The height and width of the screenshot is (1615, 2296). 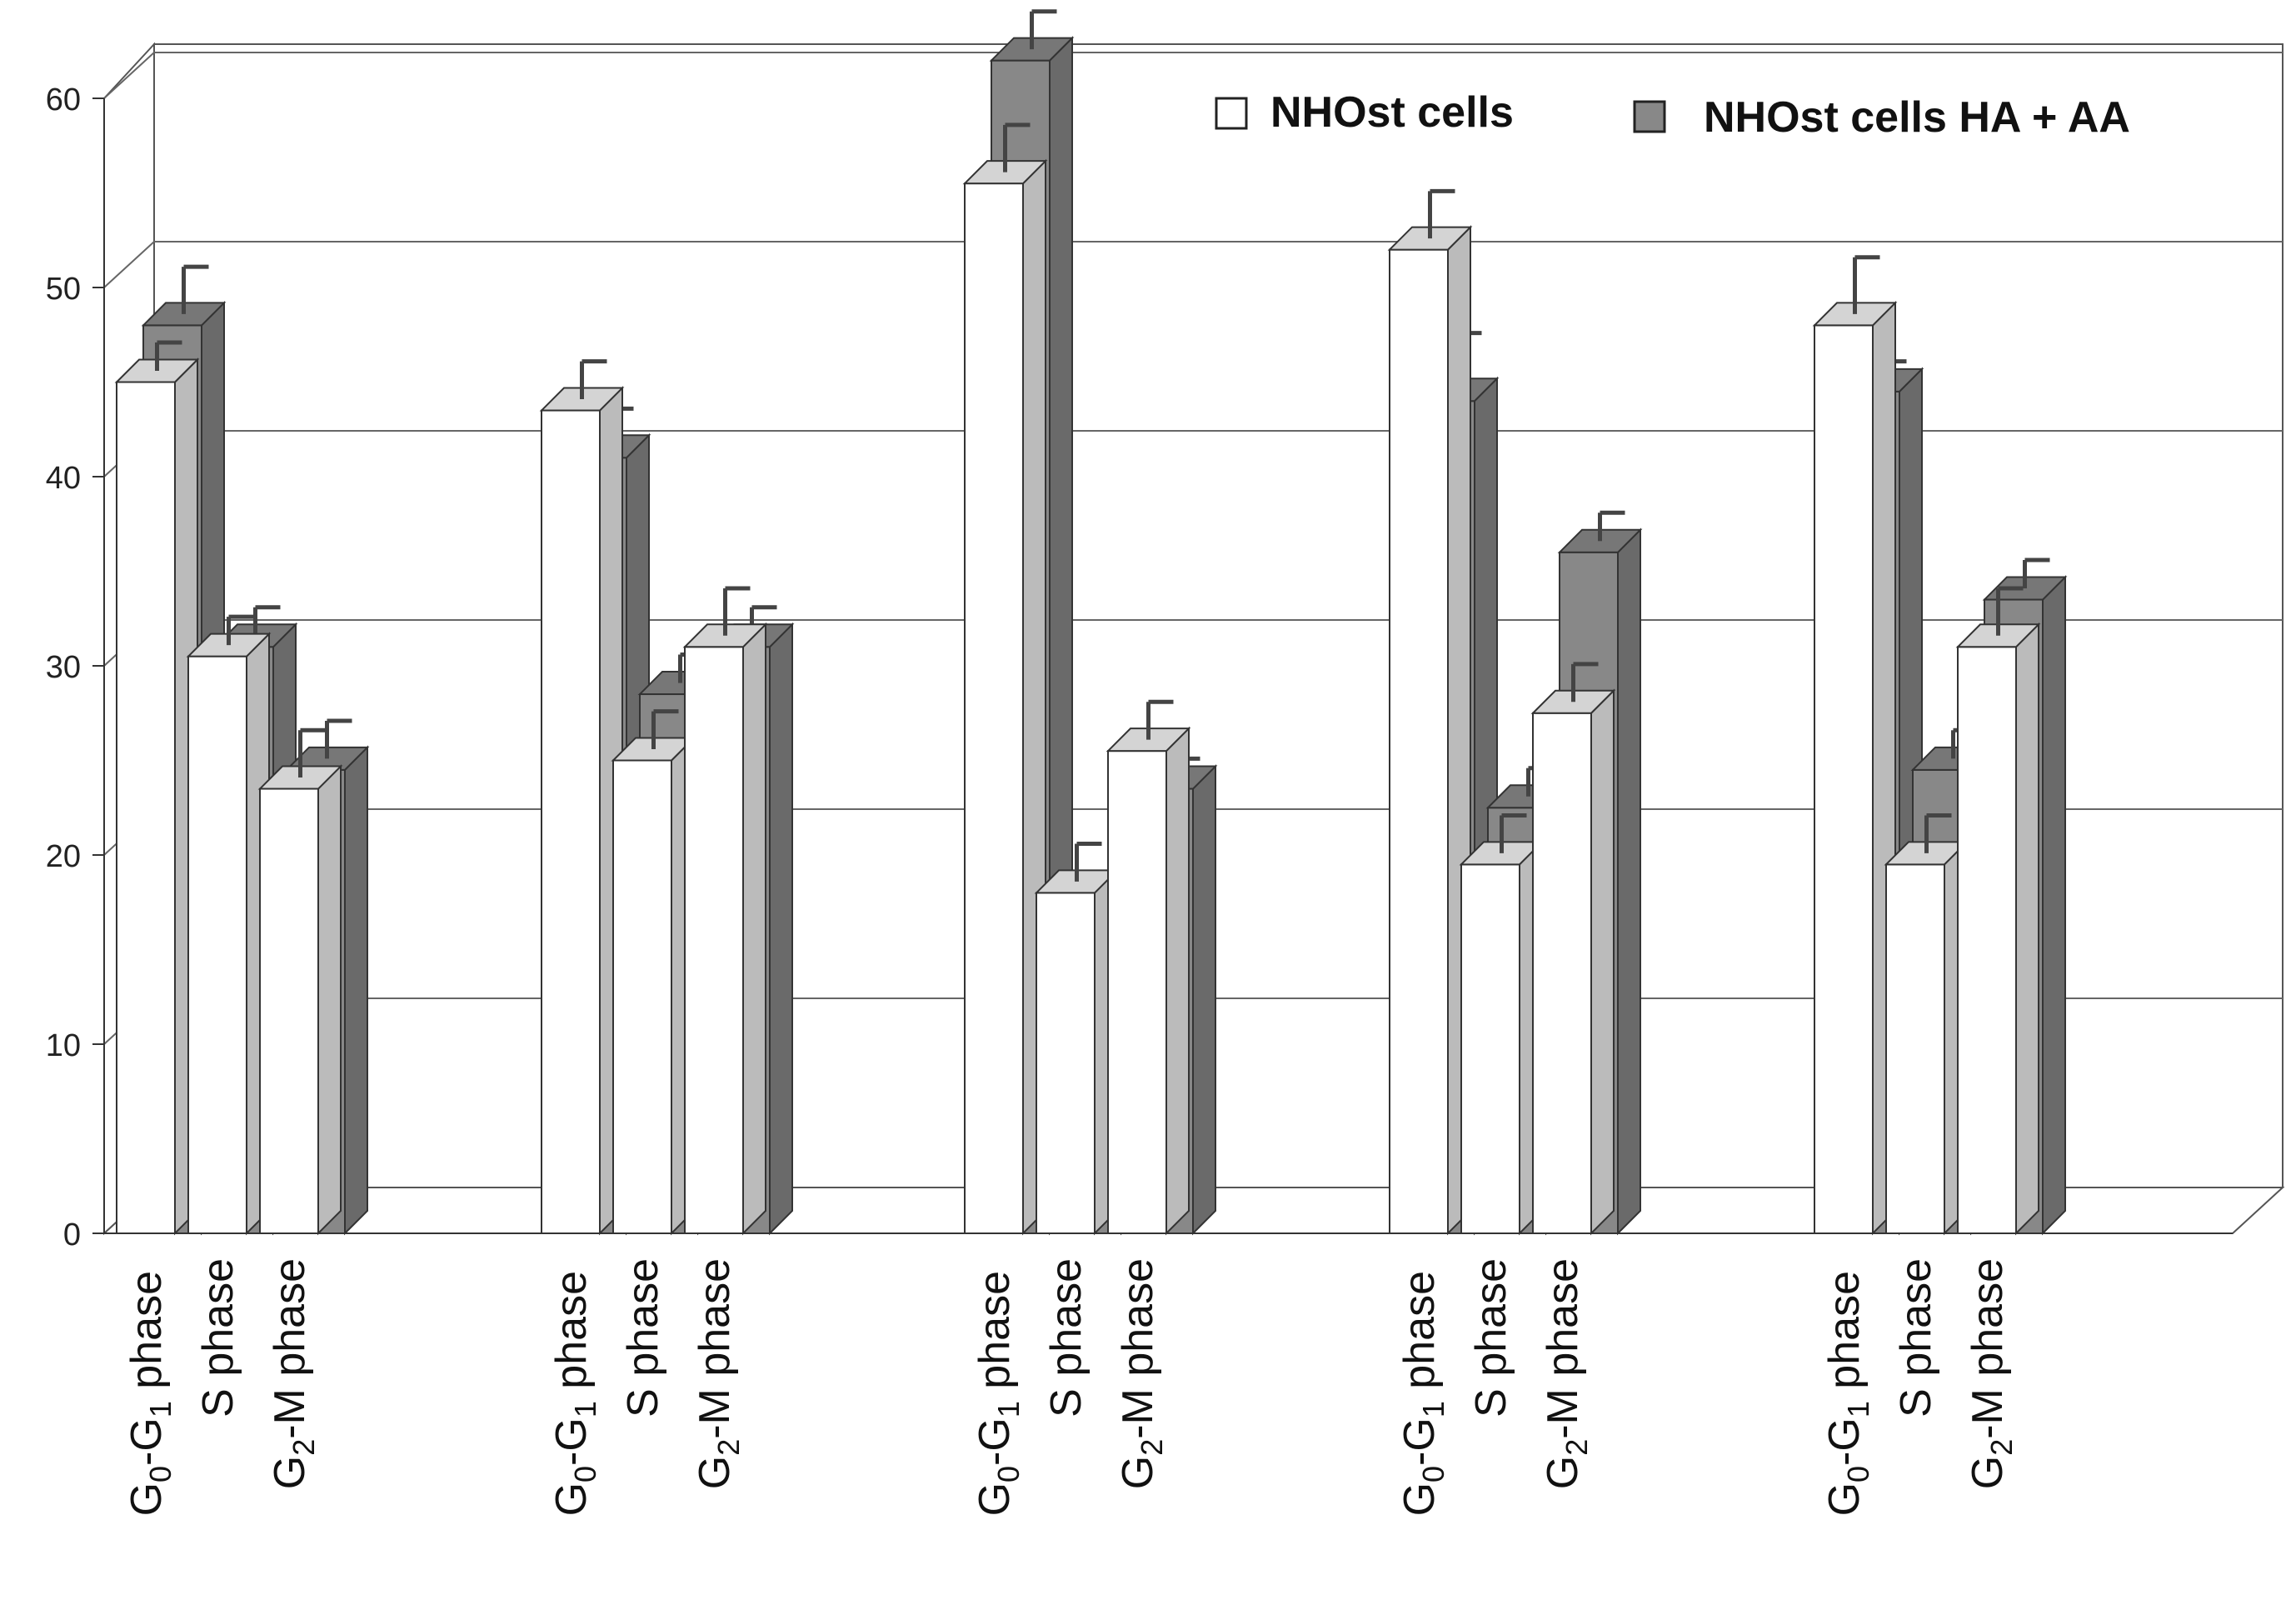 What do you see at coordinates (289, 1011) in the screenshot?
I see `bar-nhost-cells-g1-g2-m-phase-front` at bounding box center [289, 1011].